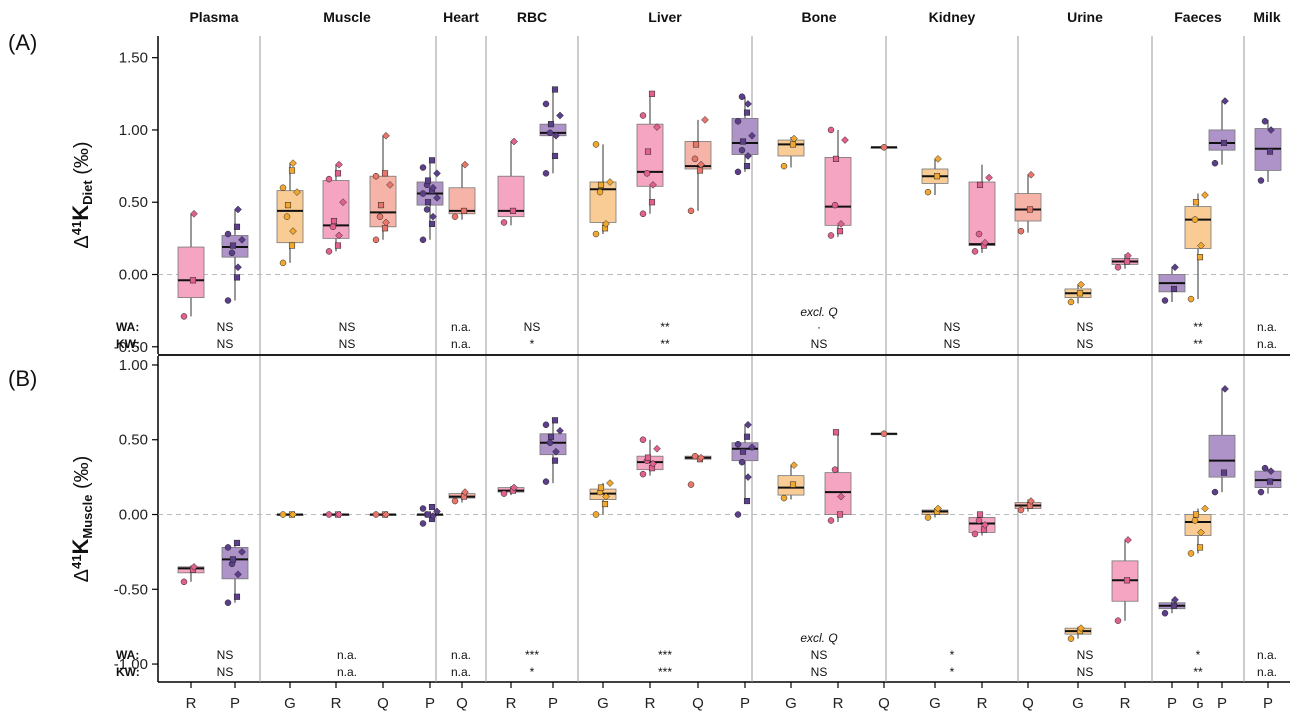  I want to click on y-axis-label-part: Δ, so click(82, 241).